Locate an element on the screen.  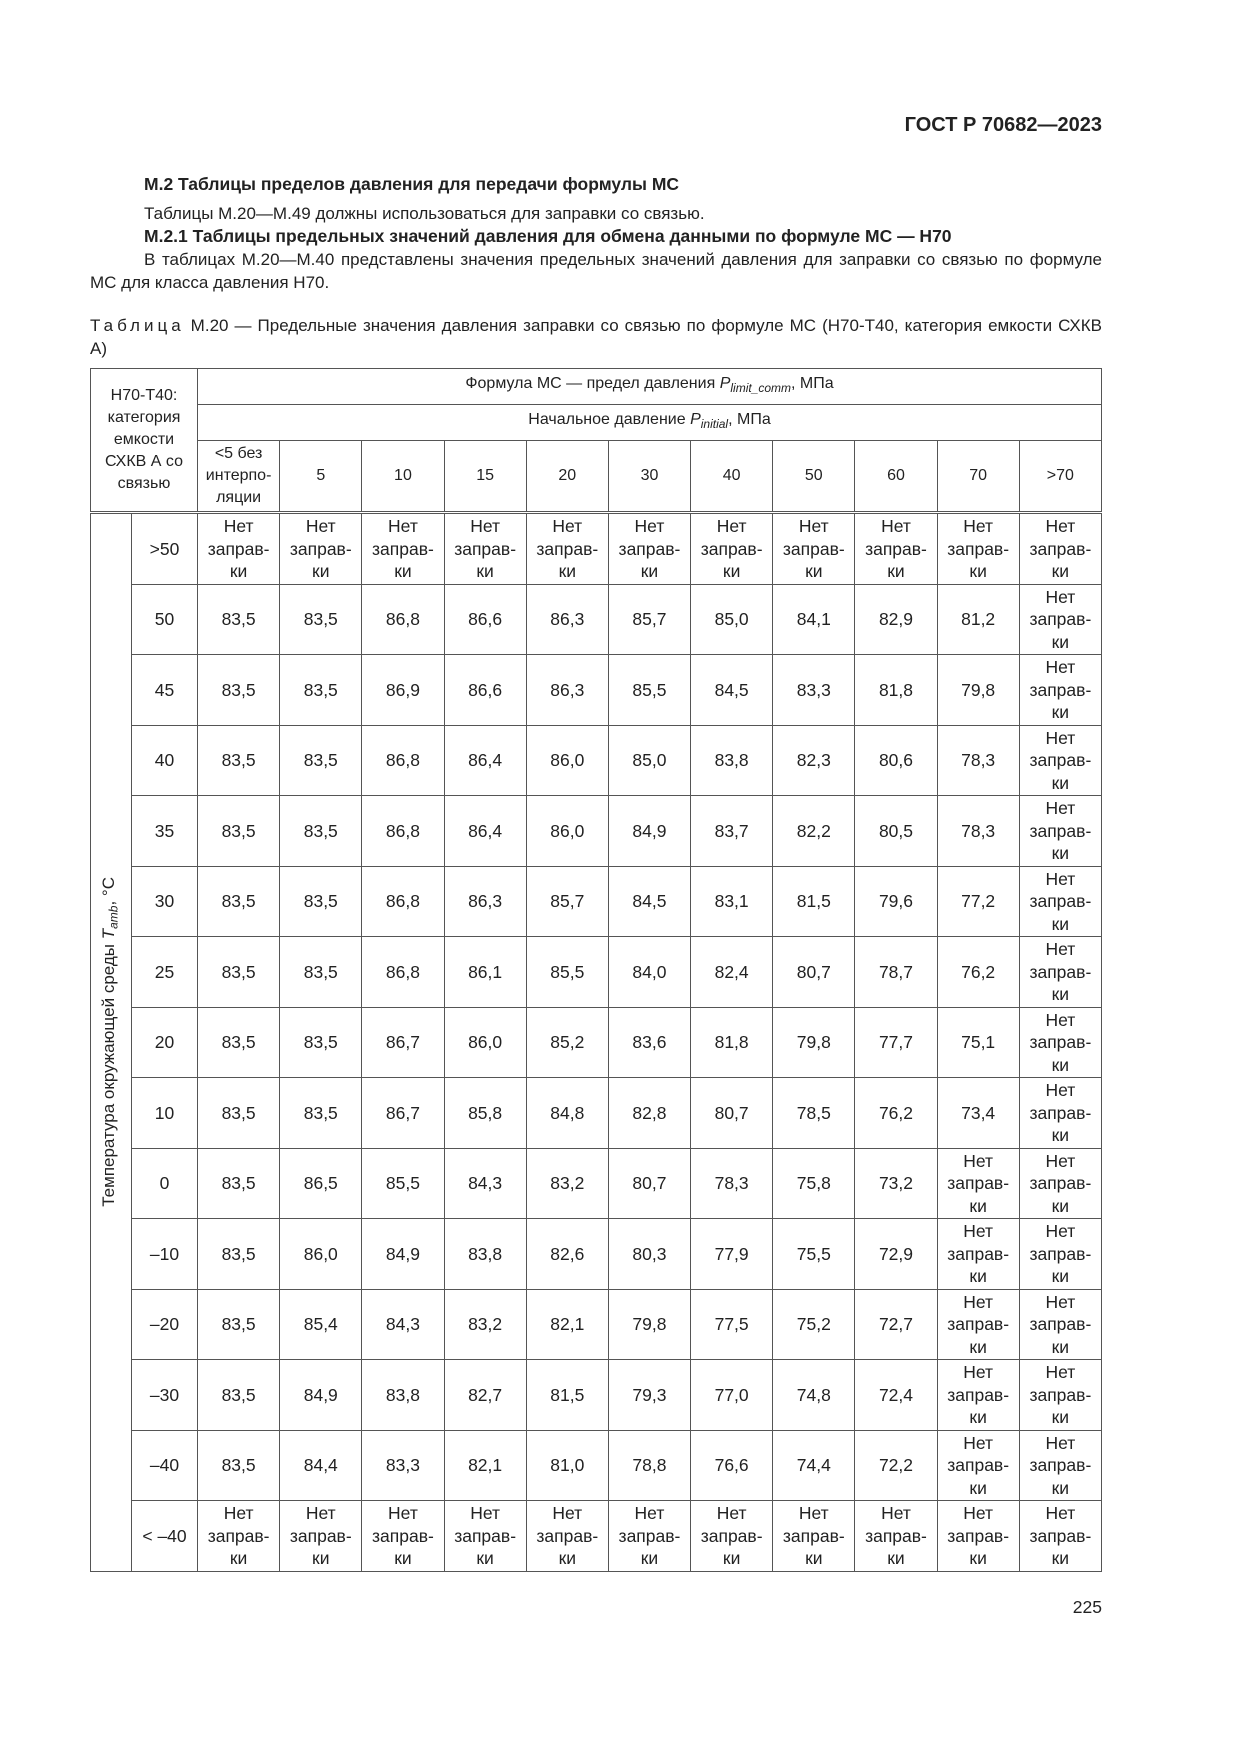
temperature-cell: –40 is located at coordinates (164, 1465).